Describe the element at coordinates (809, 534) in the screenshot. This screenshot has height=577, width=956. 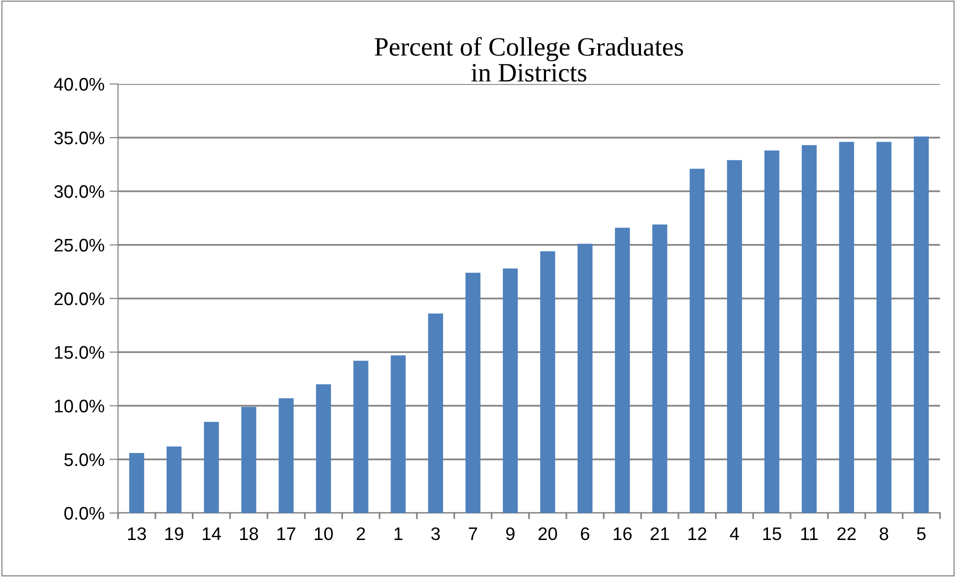
I see `x-tick-label: 11` at that location.